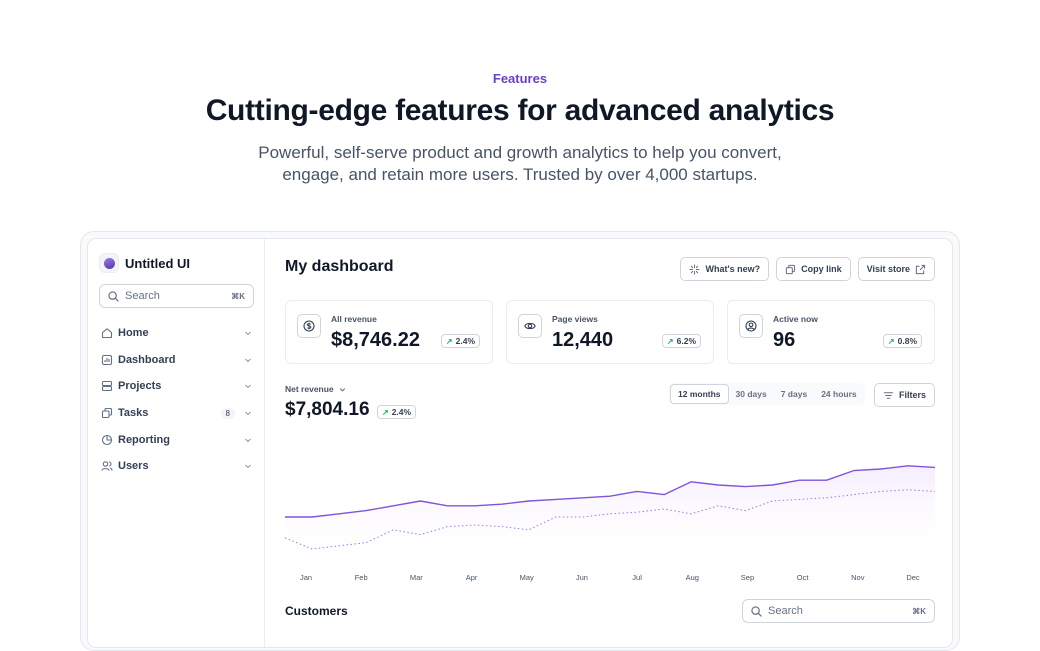 This screenshot has height=651, width=1040. I want to click on sidebar-item-label: Home, so click(133, 333).